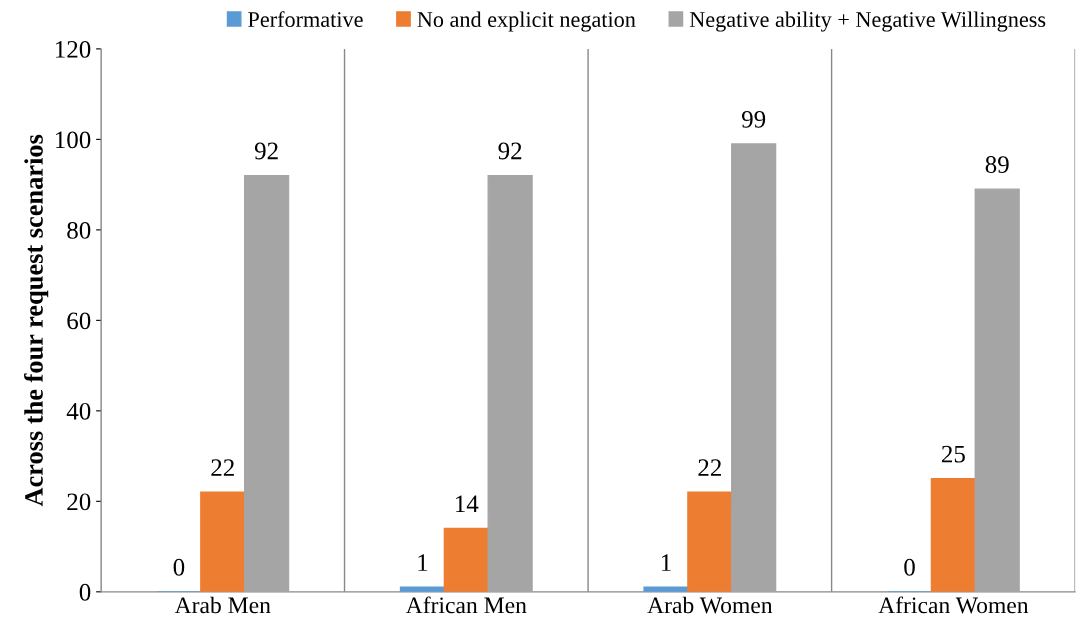 This screenshot has width=1086, height=635. I want to click on y-axis-title: Across the four request scenarios, so click(36, 320).